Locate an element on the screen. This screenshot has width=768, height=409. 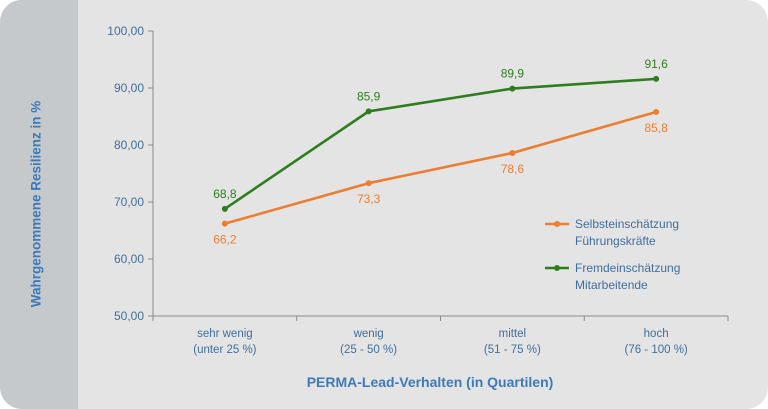
data-label: 68,8 is located at coordinates (225, 194).